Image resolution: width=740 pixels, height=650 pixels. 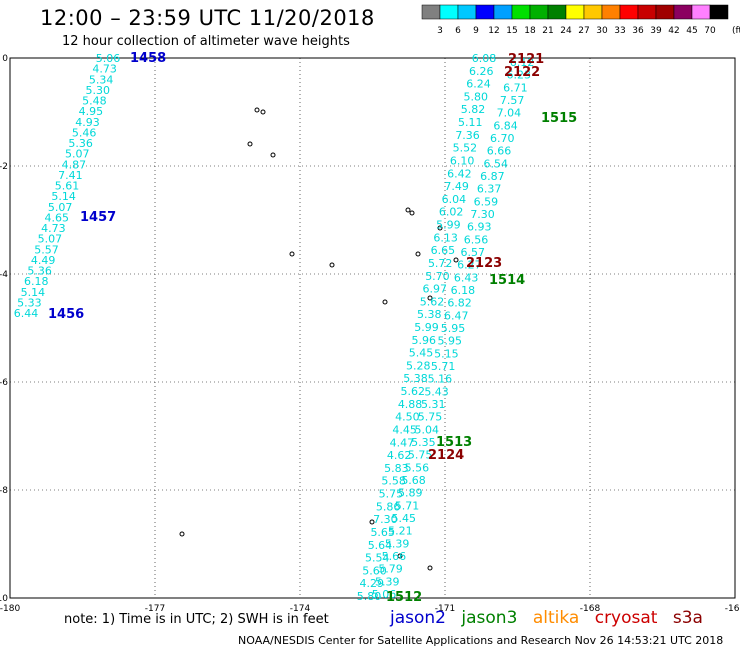 I want to click on x-tick-label: -174, so click(x=300, y=609).